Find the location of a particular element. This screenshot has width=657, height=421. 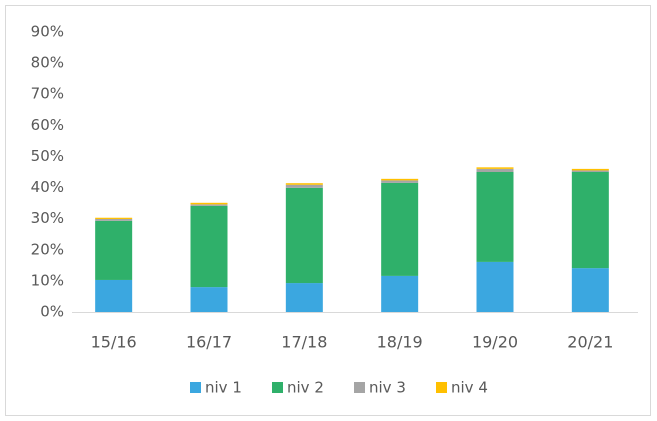

y-tick-label: 60% is located at coordinates (47, 125).